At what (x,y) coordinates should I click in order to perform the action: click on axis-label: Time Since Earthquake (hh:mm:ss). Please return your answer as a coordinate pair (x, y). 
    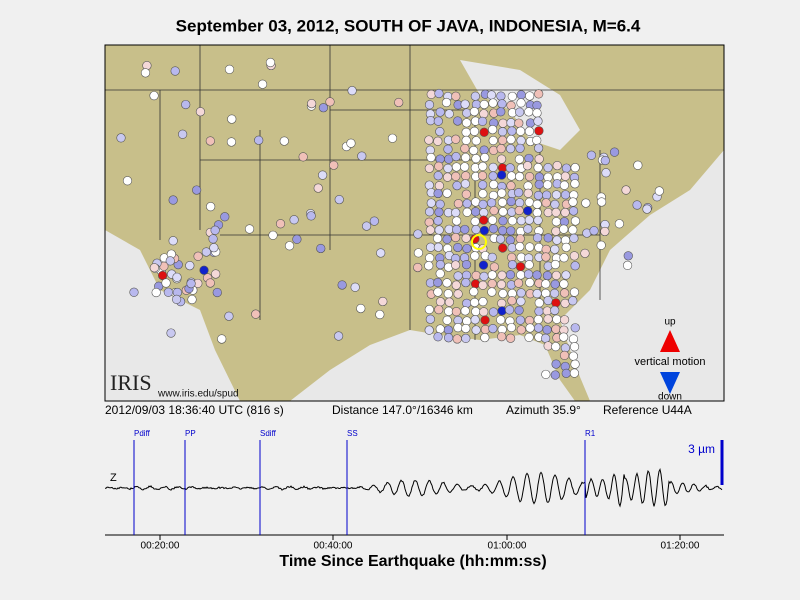
    Looking at the image, I should click on (412, 561).